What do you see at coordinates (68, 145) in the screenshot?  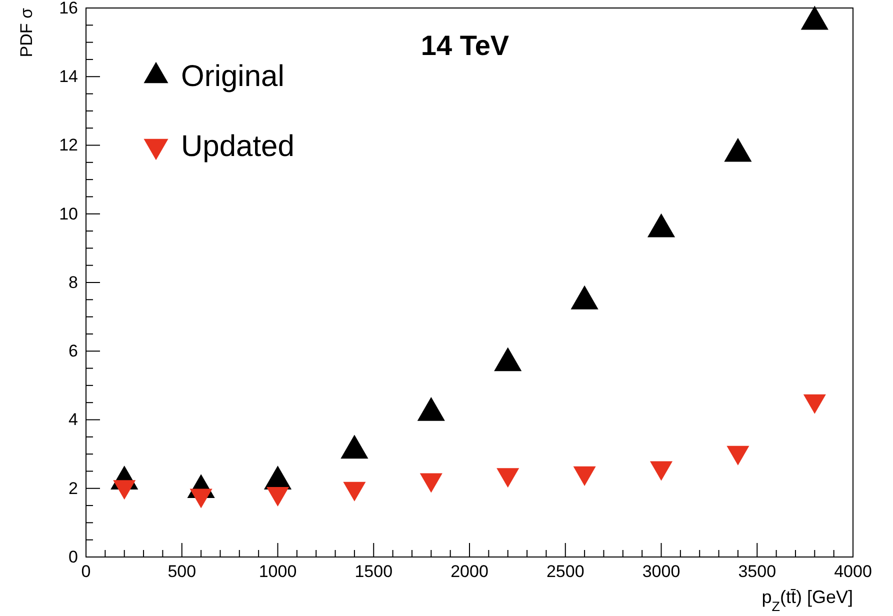 I see `y-tick-label: 12` at bounding box center [68, 145].